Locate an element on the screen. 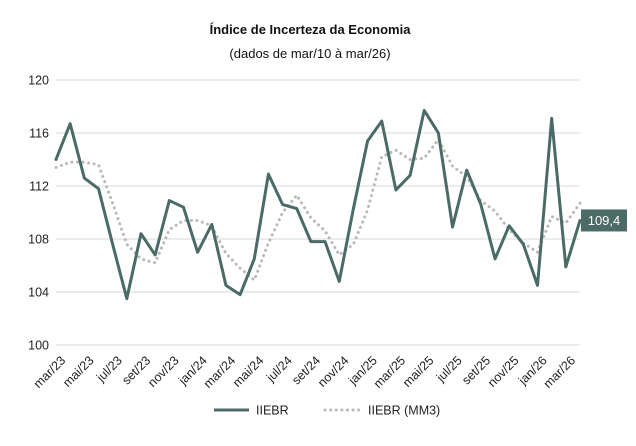 The height and width of the screenshot is (446, 636). x-tick-label: mai/25 is located at coordinates (418, 371).